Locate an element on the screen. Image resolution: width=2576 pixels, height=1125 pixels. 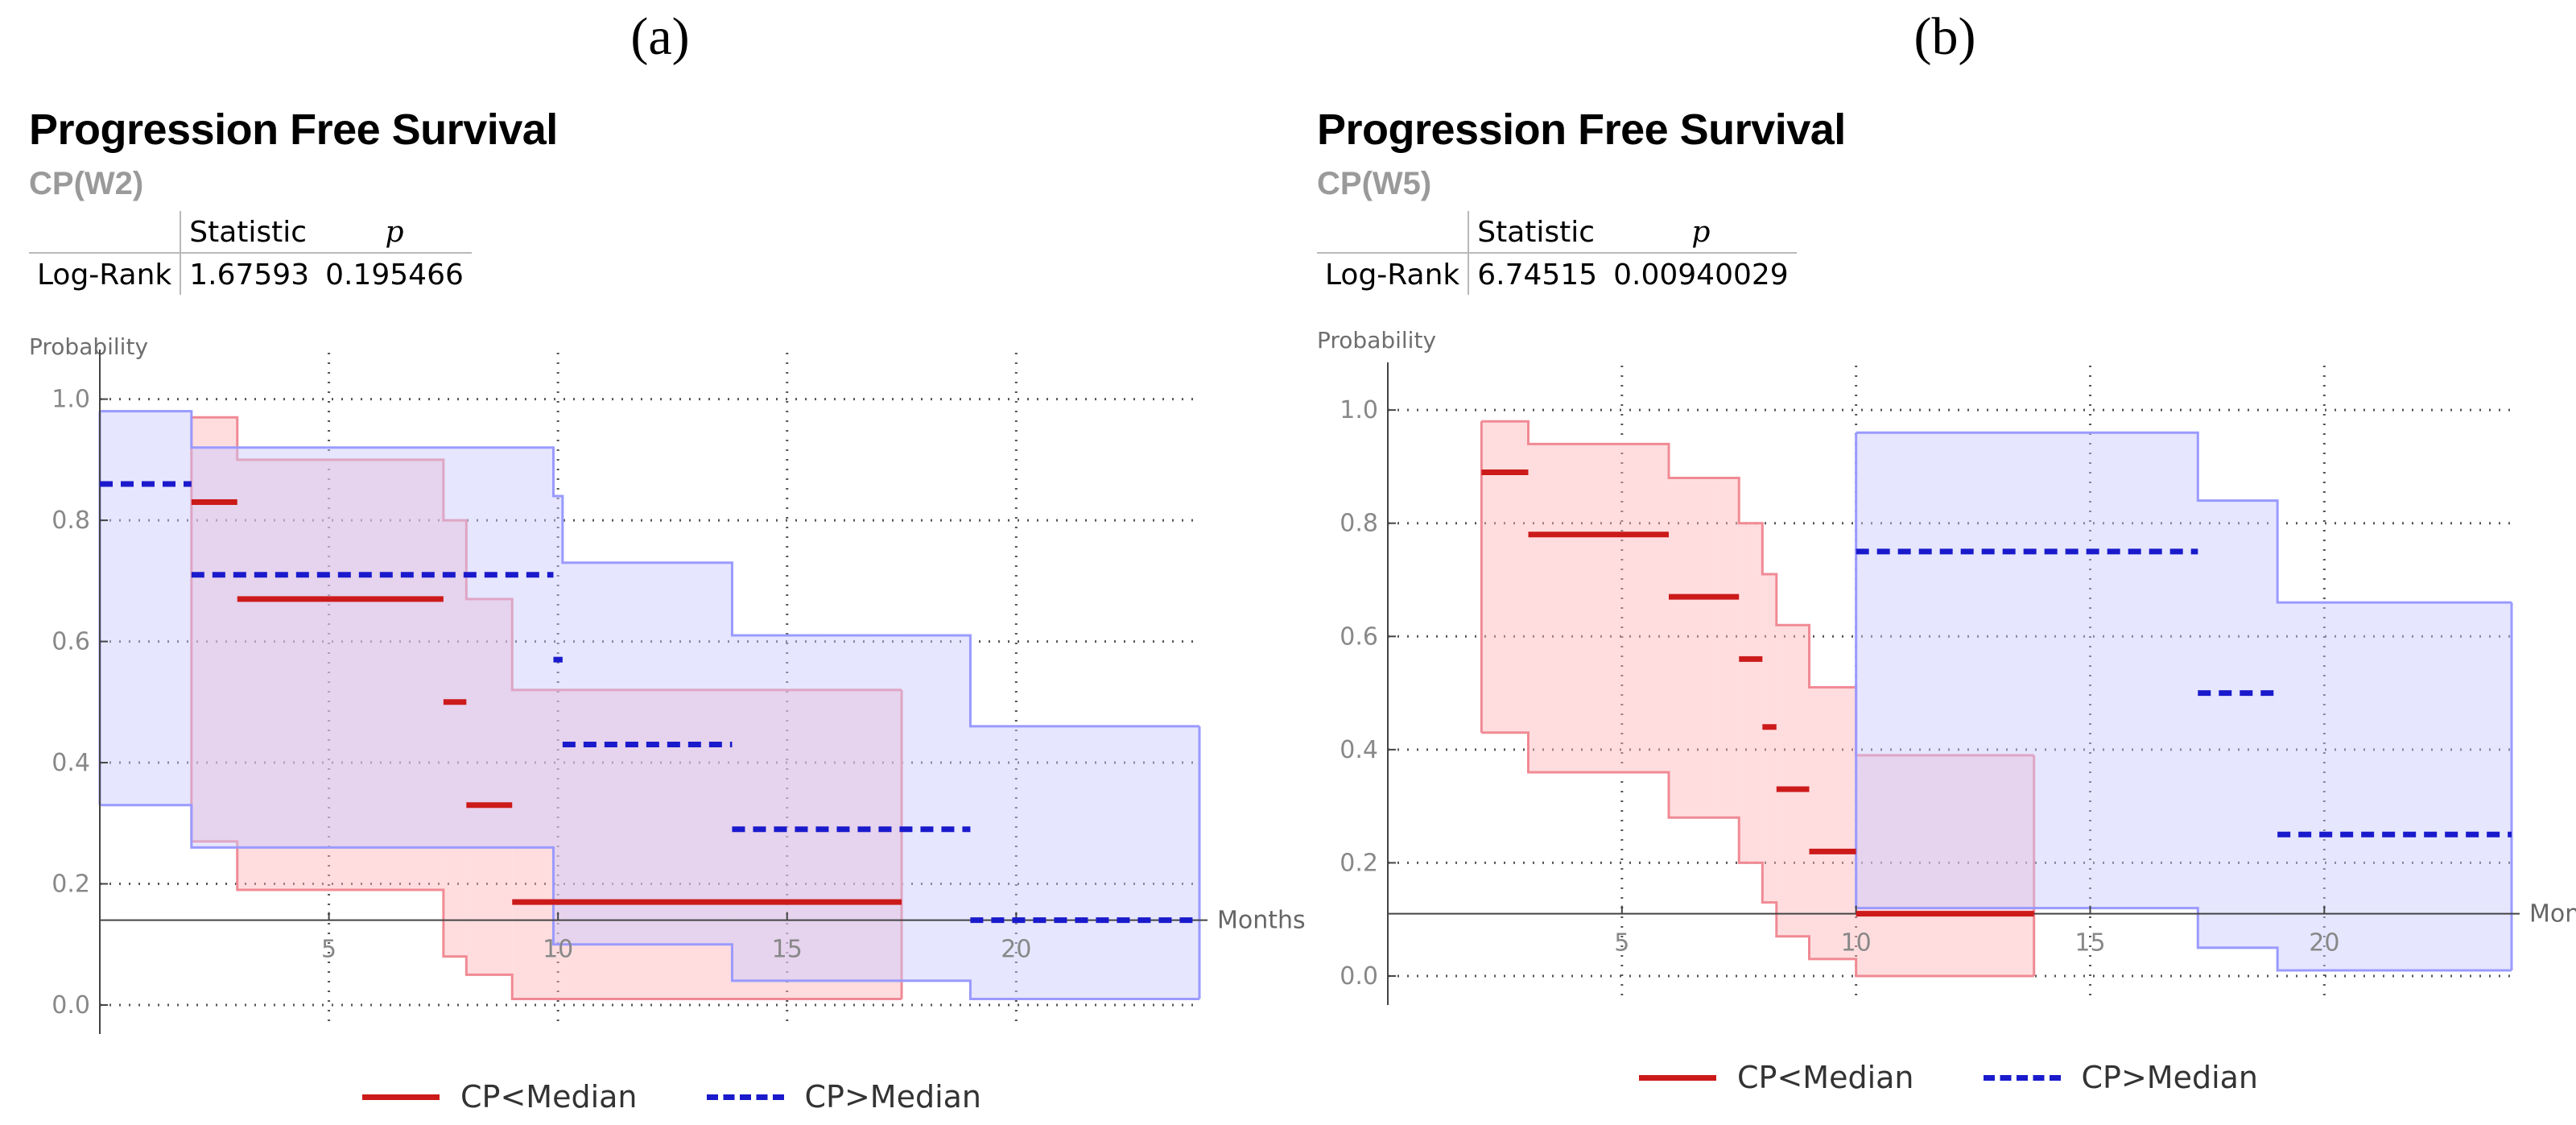
log-rank-table: Statistic p Log-Rank 1.67593 0.195466 is located at coordinates (250, 253).